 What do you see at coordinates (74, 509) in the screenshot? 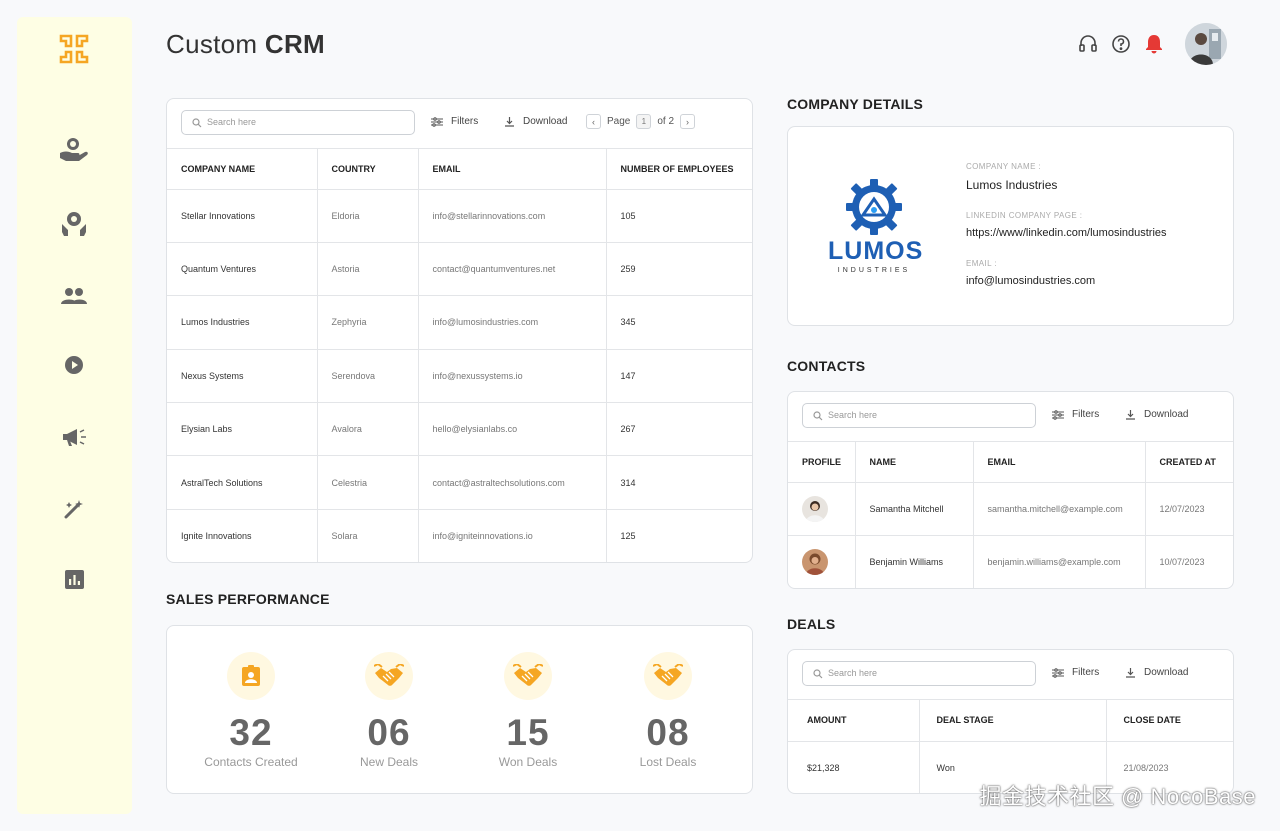
I see `sidebar-item-tools` at bounding box center [74, 509].